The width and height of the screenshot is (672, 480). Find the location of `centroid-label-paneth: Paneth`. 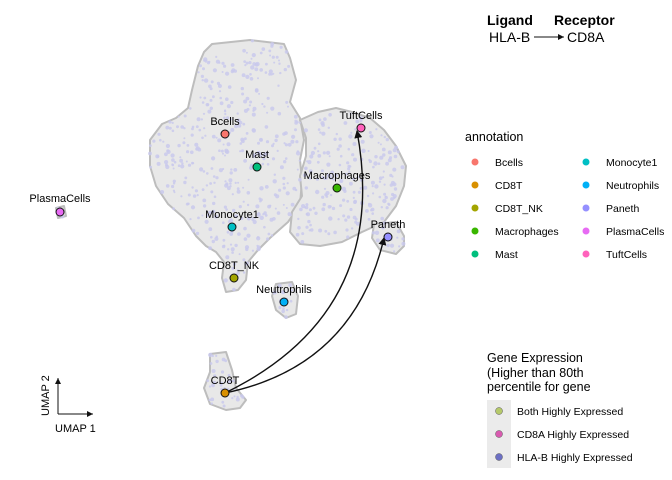

centroid-label-paneth: Paneth is located at coordinates (388, 225).